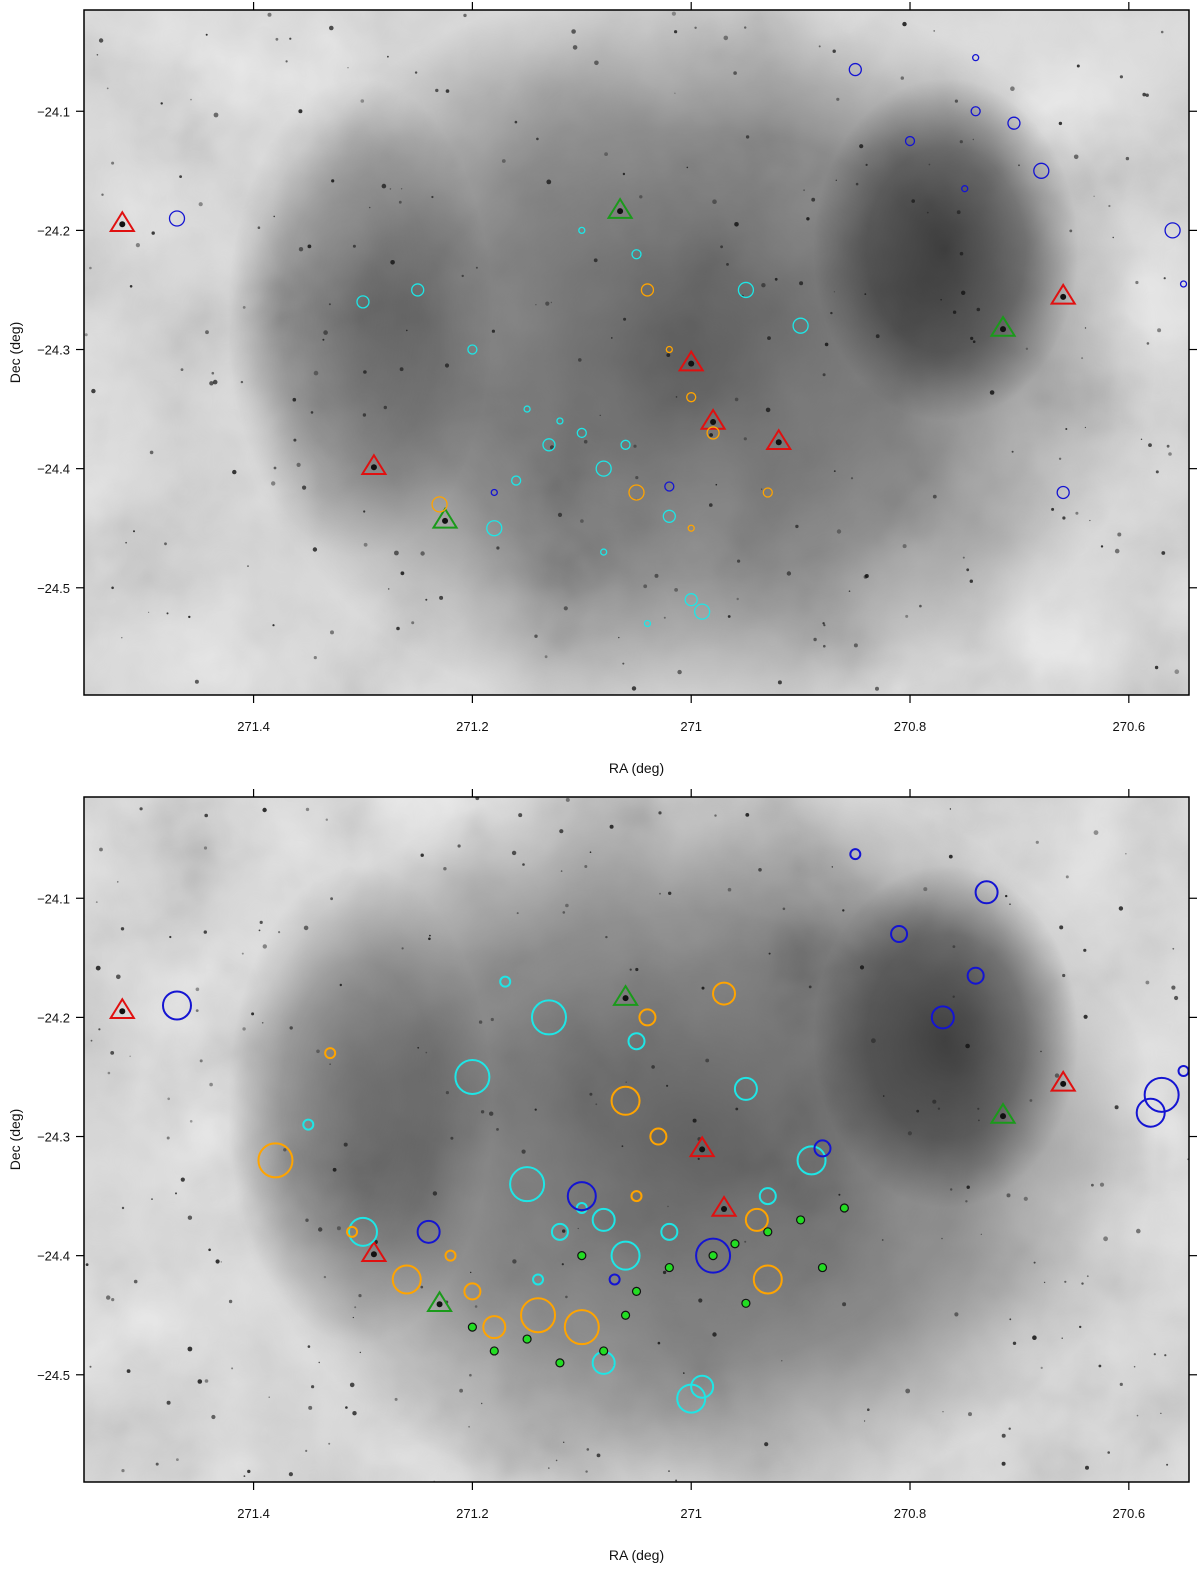 The height and width of the screenshot is (1577, 1200). Describe the element at coordinates (636, 1555) in the screenshot. I see `x-axis-label: RA (deg)` at that location.